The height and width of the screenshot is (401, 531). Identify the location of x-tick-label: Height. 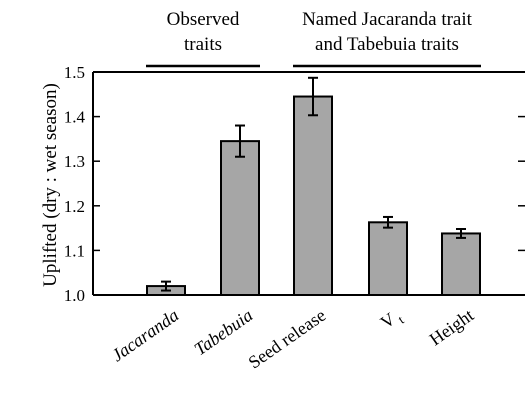
(452, 327).